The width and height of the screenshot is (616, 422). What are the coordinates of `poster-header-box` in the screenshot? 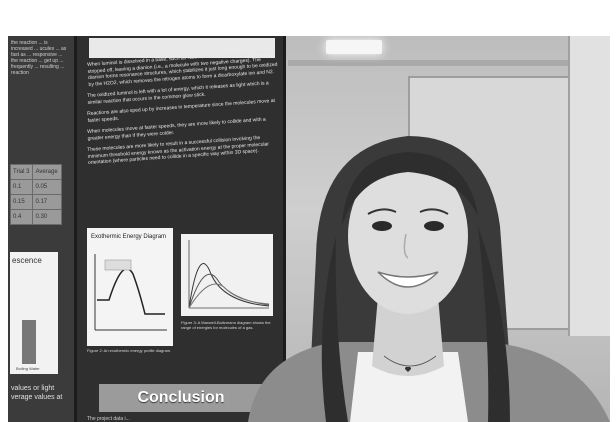 It's located at (182, 48).